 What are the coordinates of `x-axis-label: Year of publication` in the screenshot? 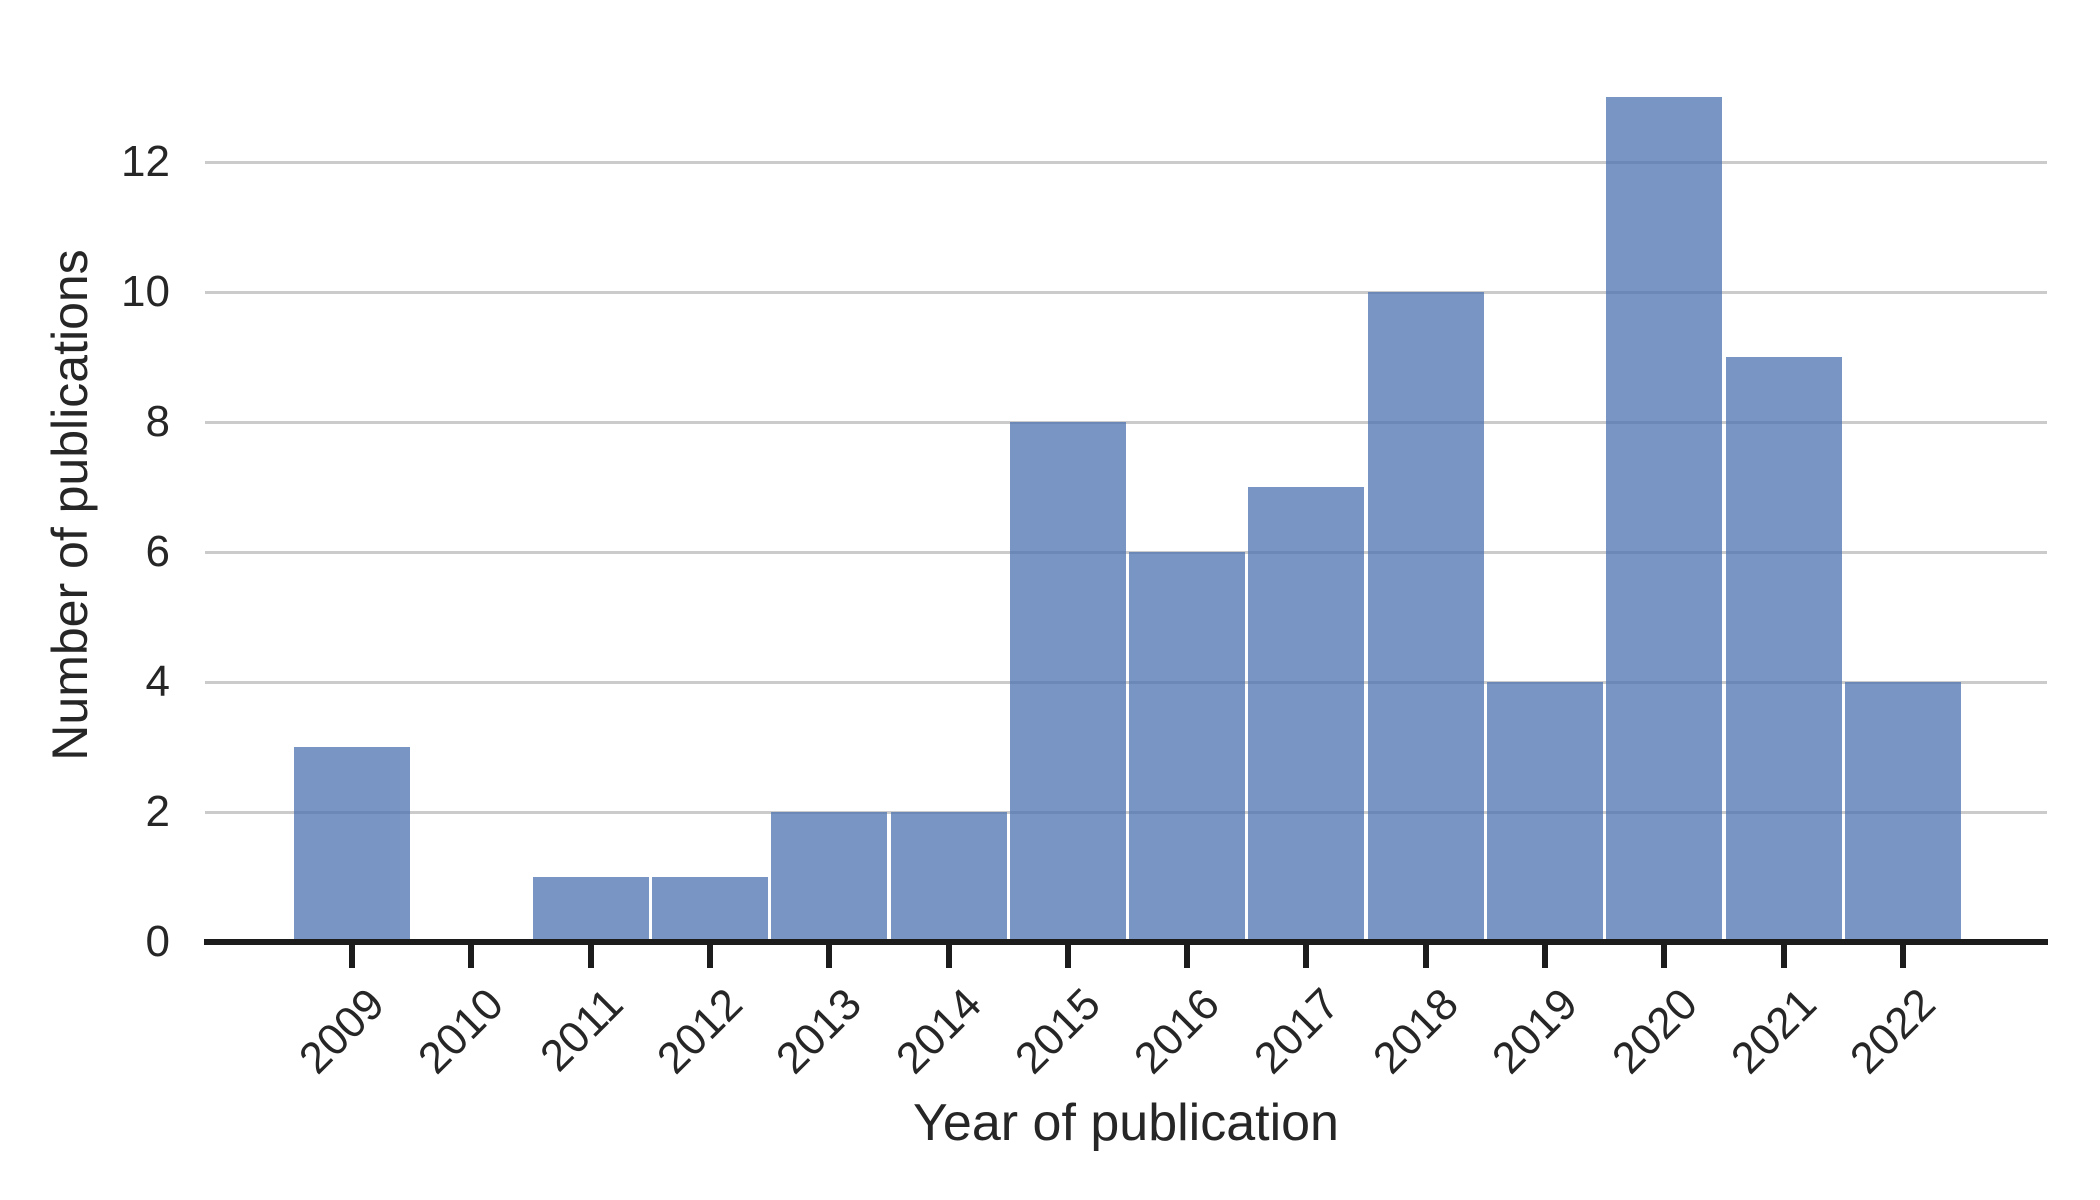 It's located at (1126, 1123).